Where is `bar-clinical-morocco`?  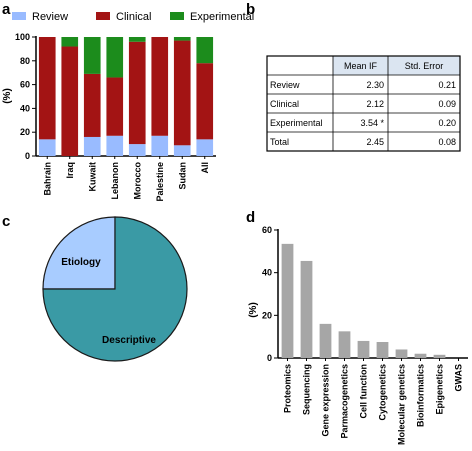
bar-clinical-morocco is located at coordinates (137, 93).